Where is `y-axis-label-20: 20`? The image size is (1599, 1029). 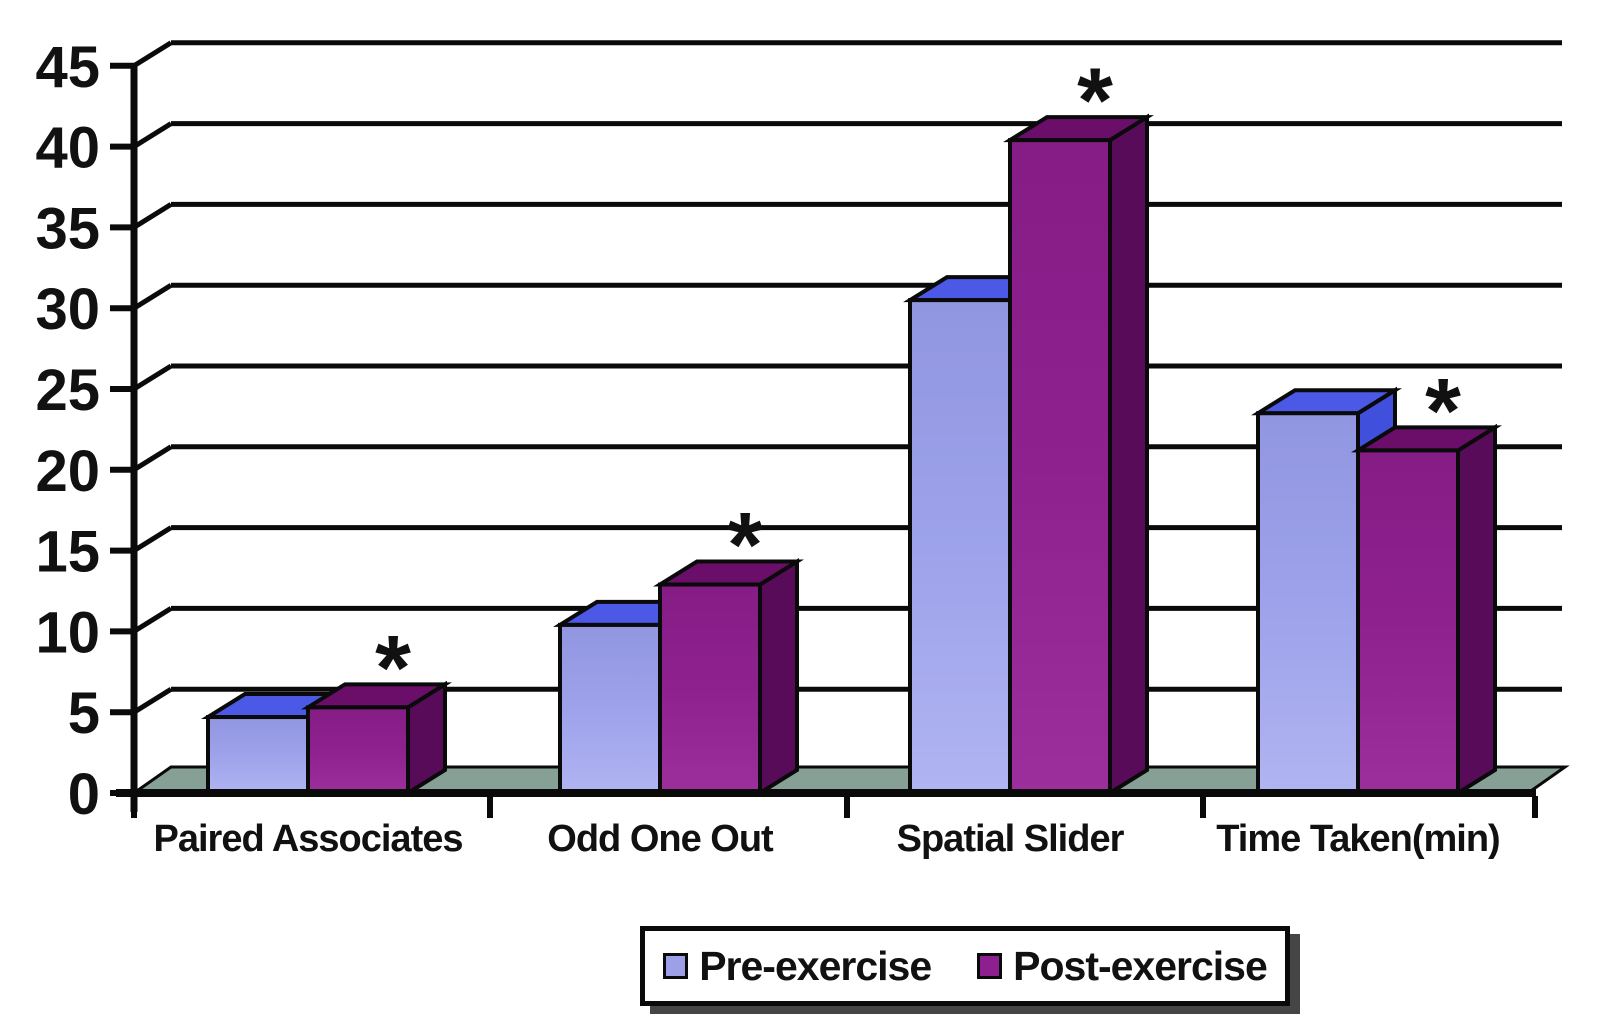 y-axis-label-20: 20 is located at coordinates (67, 471).